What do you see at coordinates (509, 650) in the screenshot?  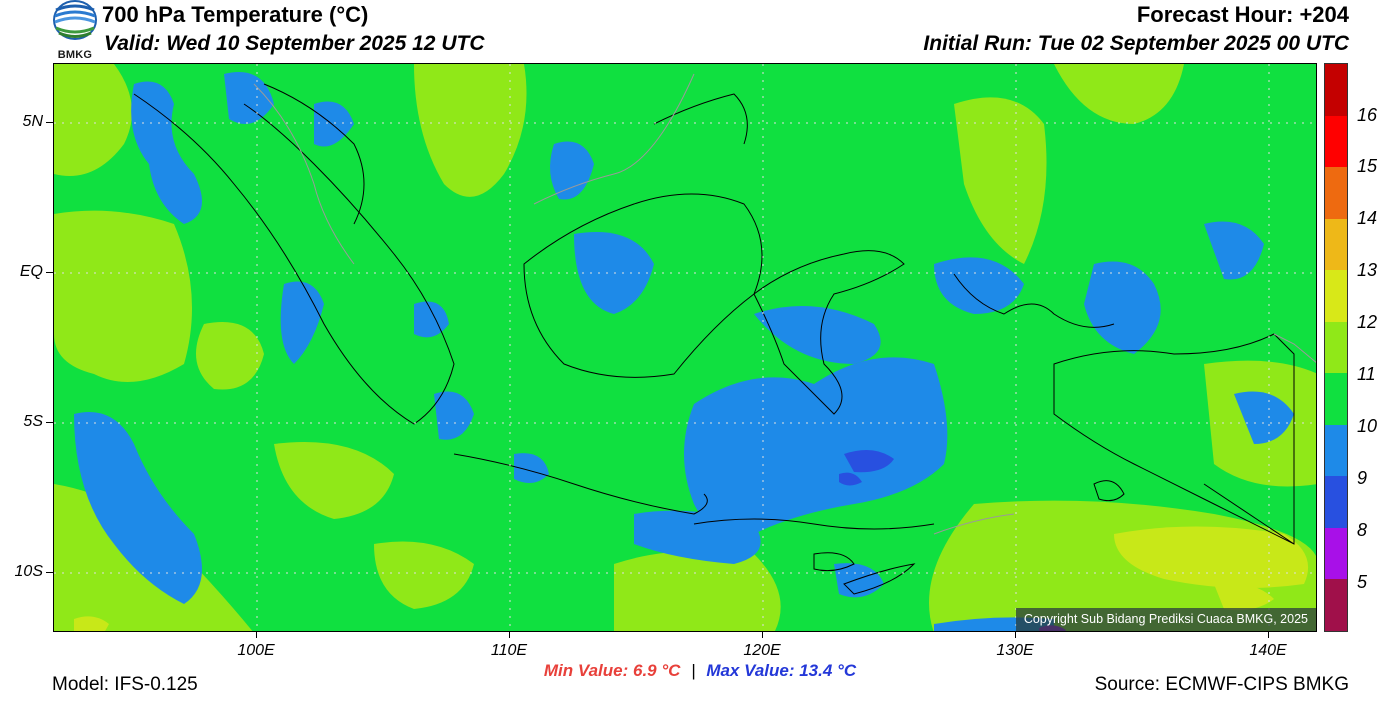 I see `lon-label-110e: 110E` at bounding box center [509, 650].